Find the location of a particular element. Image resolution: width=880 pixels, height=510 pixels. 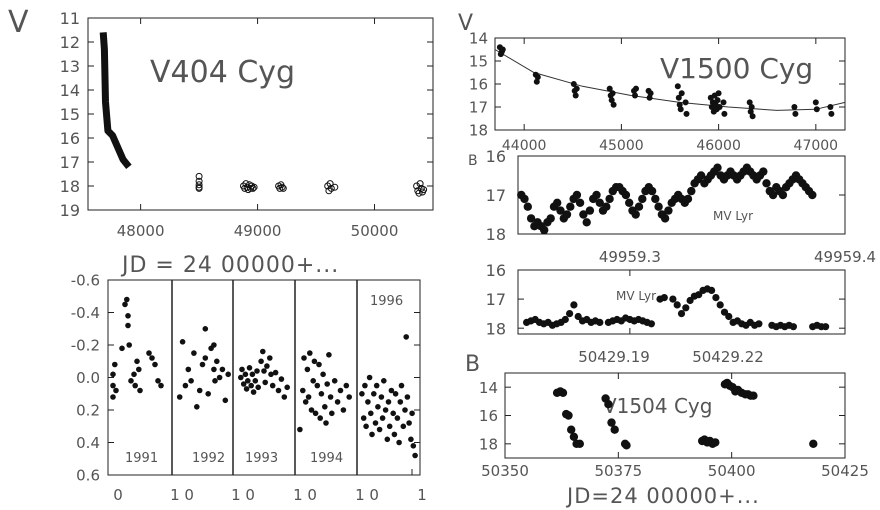

v1500-ytick-label: 17 is located at coordinates (478, 108).